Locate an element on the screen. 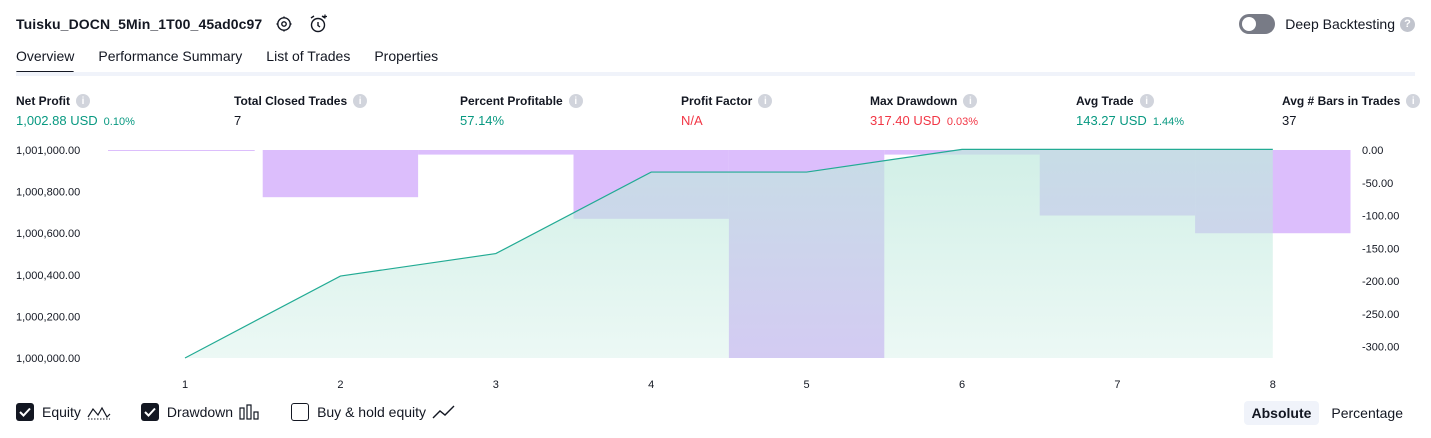 This screenshot has height=438, width=1431. chart-legend: Equity Drawdown Buy & hold equity is located at coordinates (251, 412).